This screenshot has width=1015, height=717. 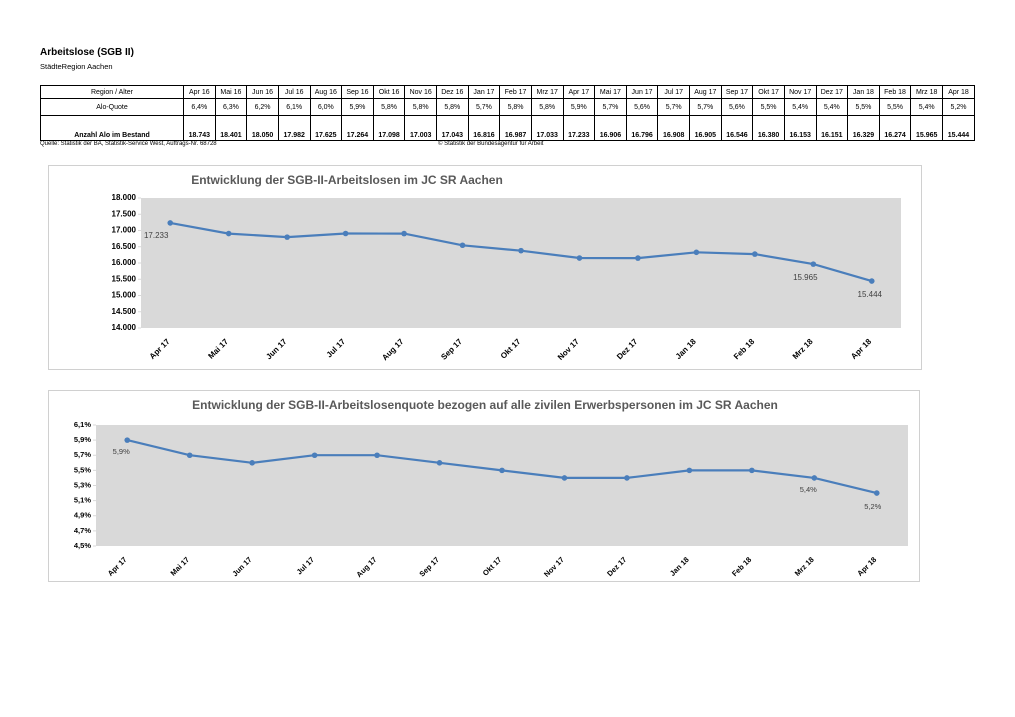 What do you see at coordinates (326, 128) in the screenshot?
I see `table-cell: 17.625` at bounding box center [326, 128].